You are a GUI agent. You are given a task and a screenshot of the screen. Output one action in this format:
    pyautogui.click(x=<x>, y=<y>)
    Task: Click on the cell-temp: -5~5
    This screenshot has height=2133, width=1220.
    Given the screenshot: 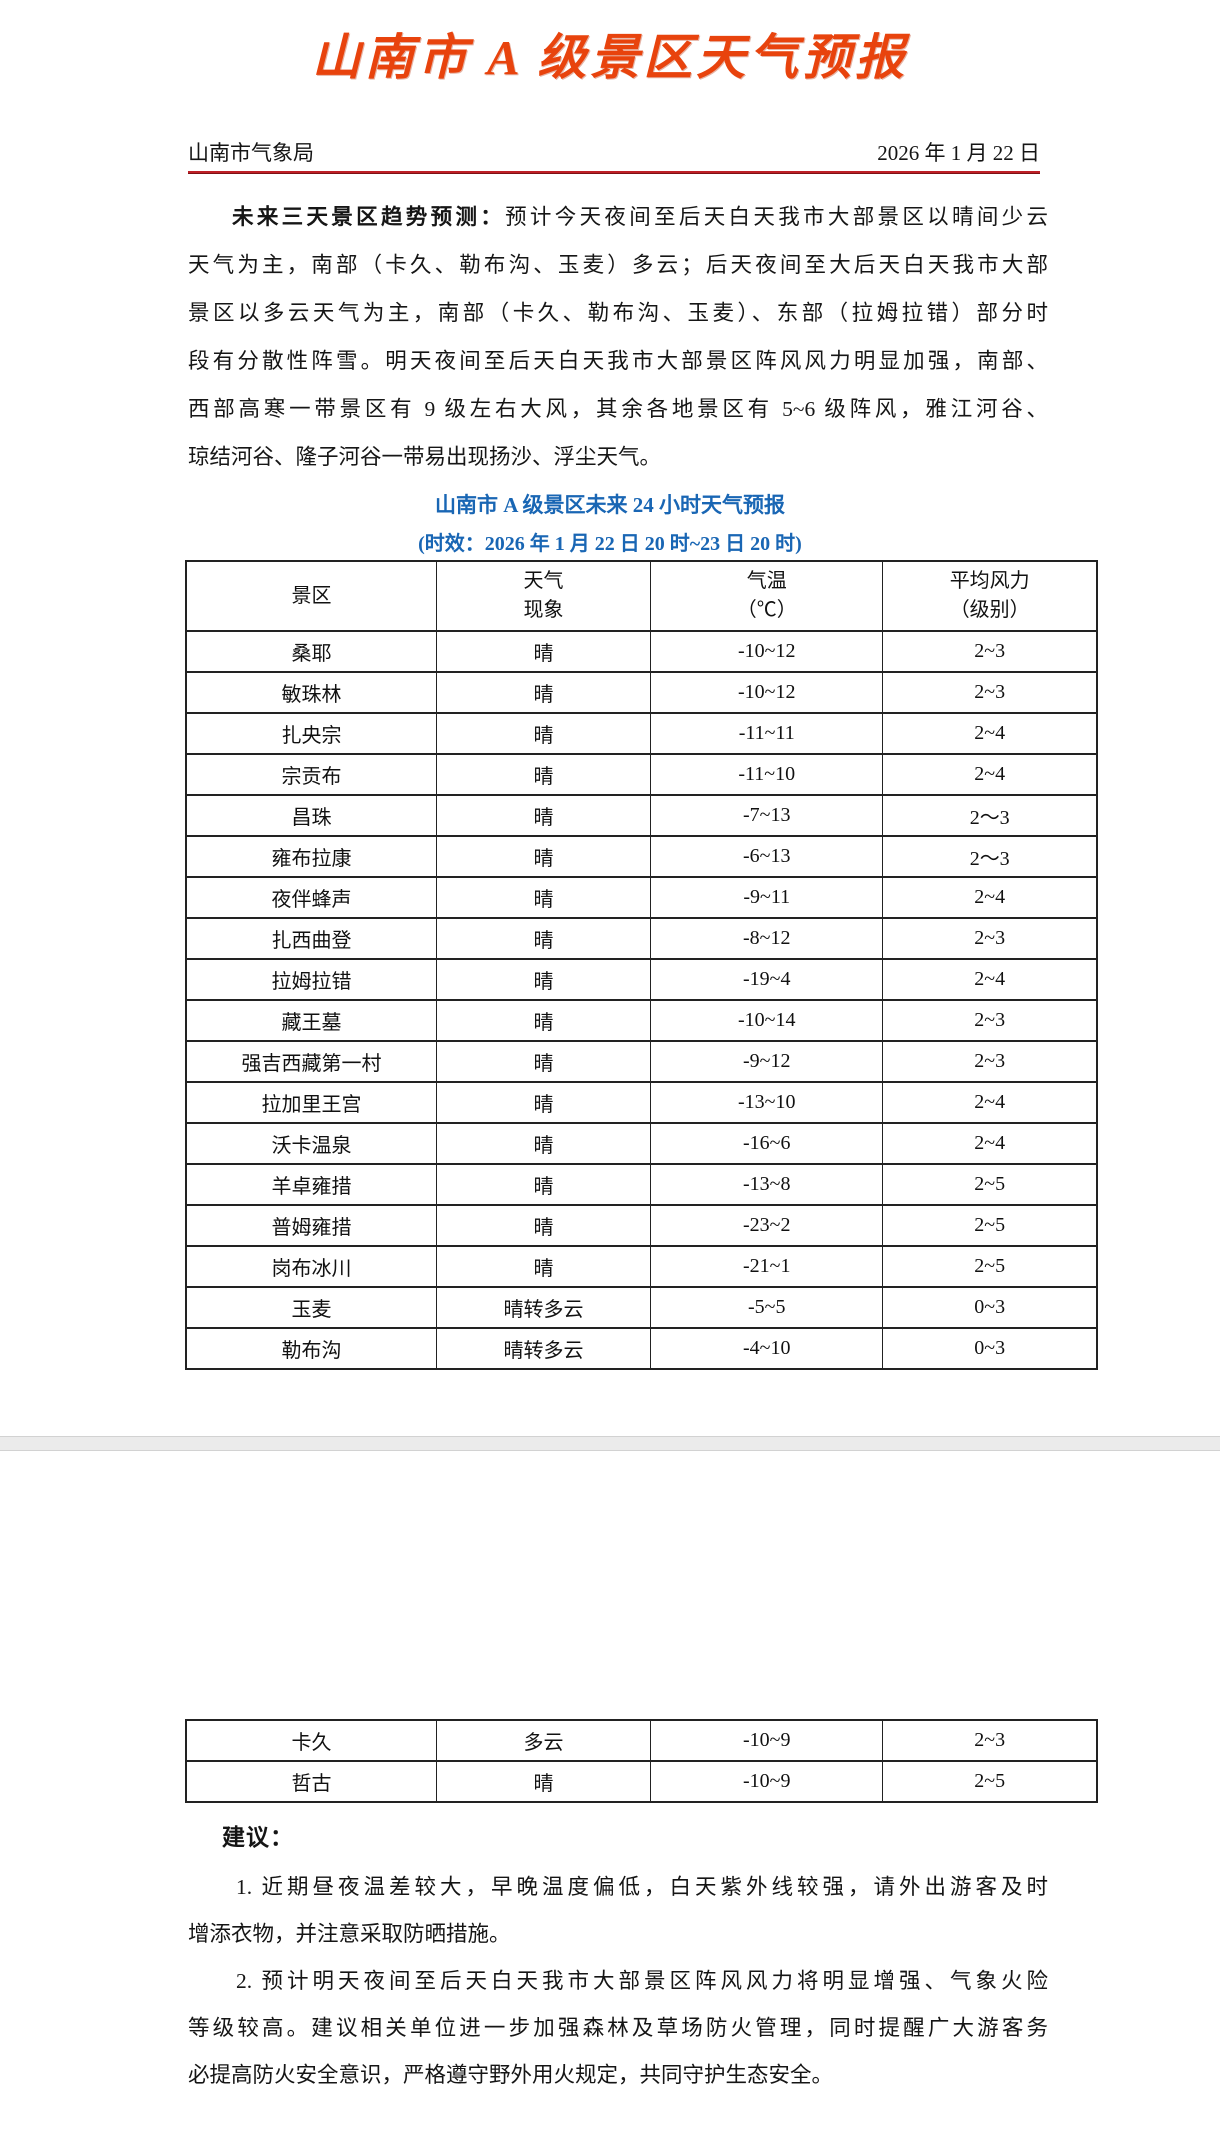 What is the action you would take?
    pyautogui.click(x=767, y=1307)
    